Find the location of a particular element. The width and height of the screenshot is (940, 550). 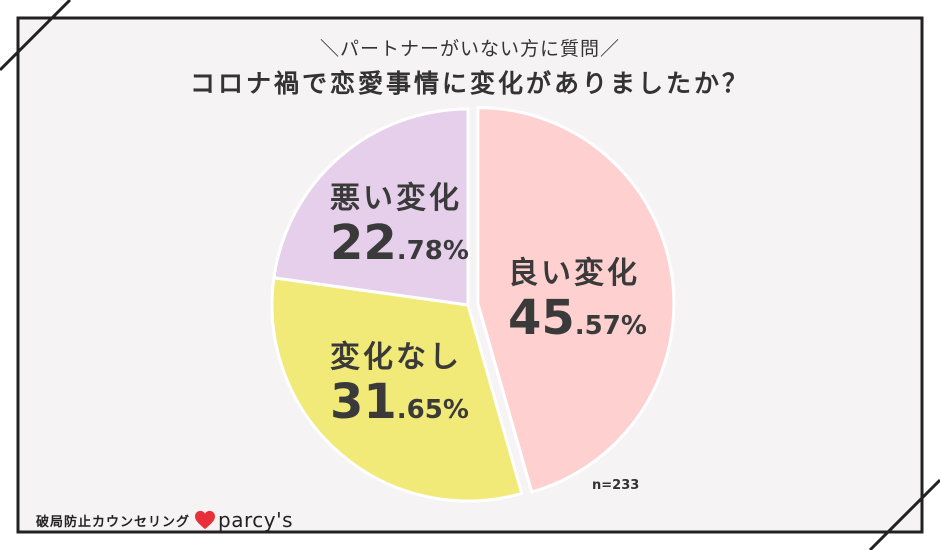

slice-value-int: 45 is located at coordinates (541, 318).